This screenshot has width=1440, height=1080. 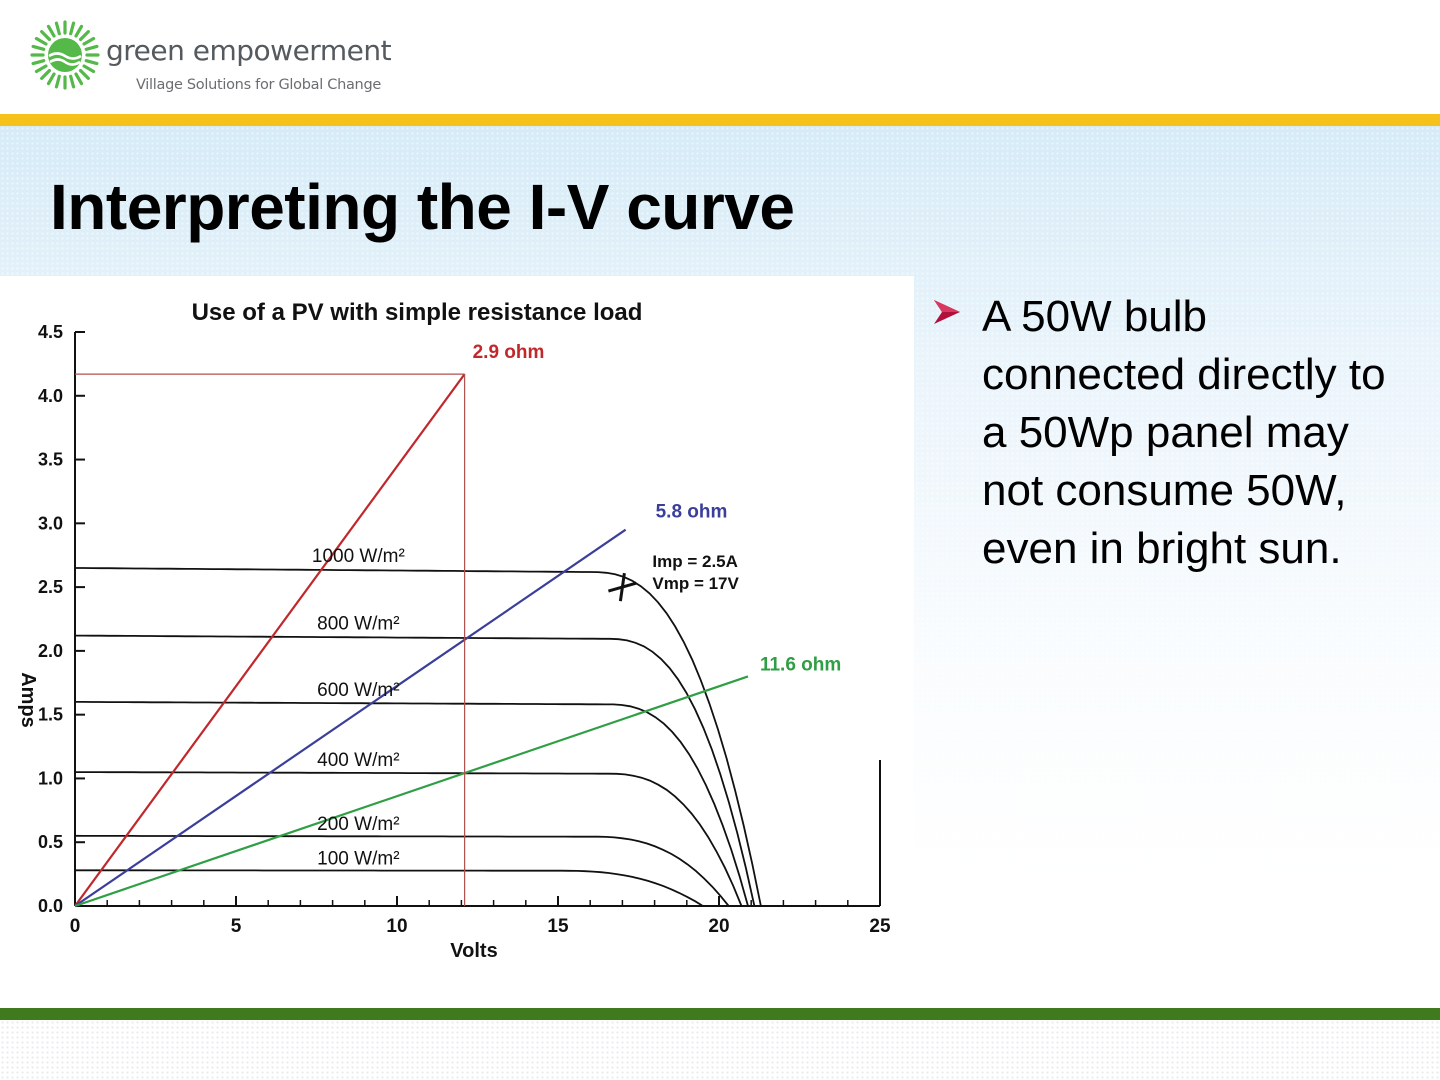 I want to click on mpp-marker, so click(x=622, y=587).